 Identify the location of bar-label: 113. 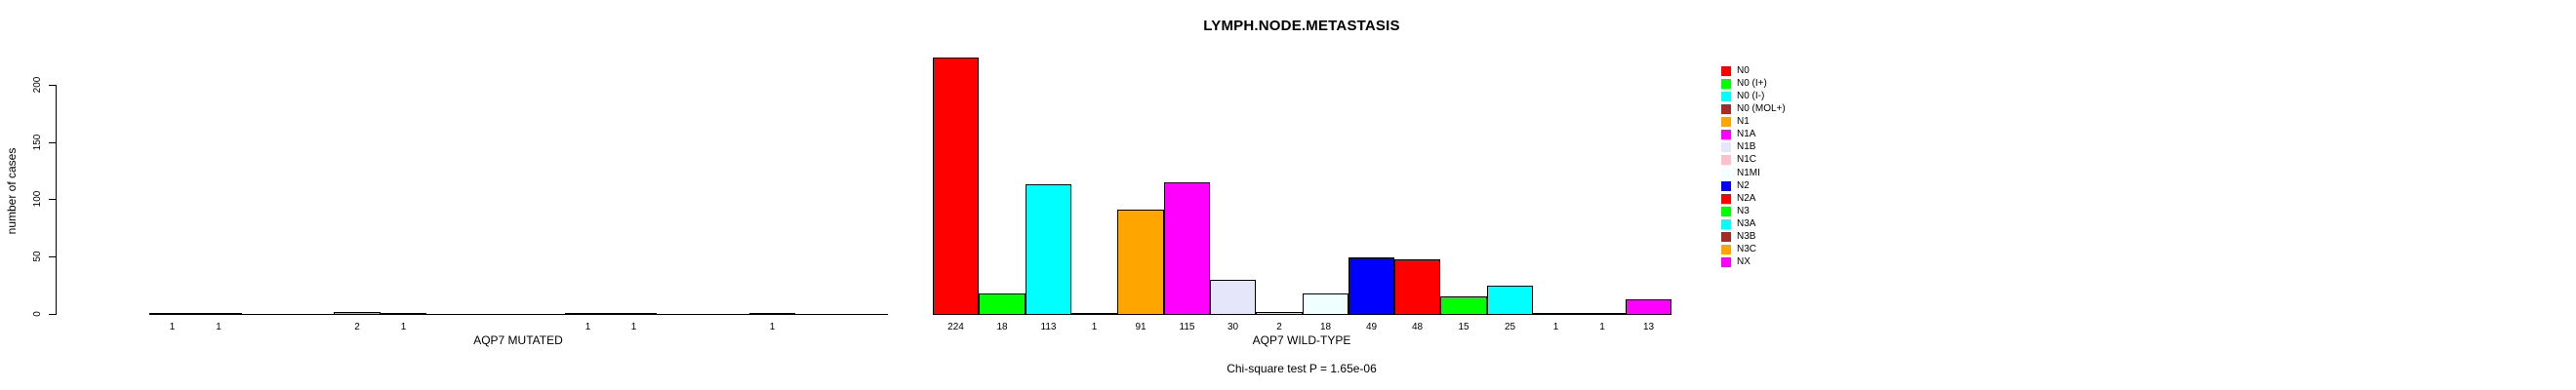
(1048, 327).